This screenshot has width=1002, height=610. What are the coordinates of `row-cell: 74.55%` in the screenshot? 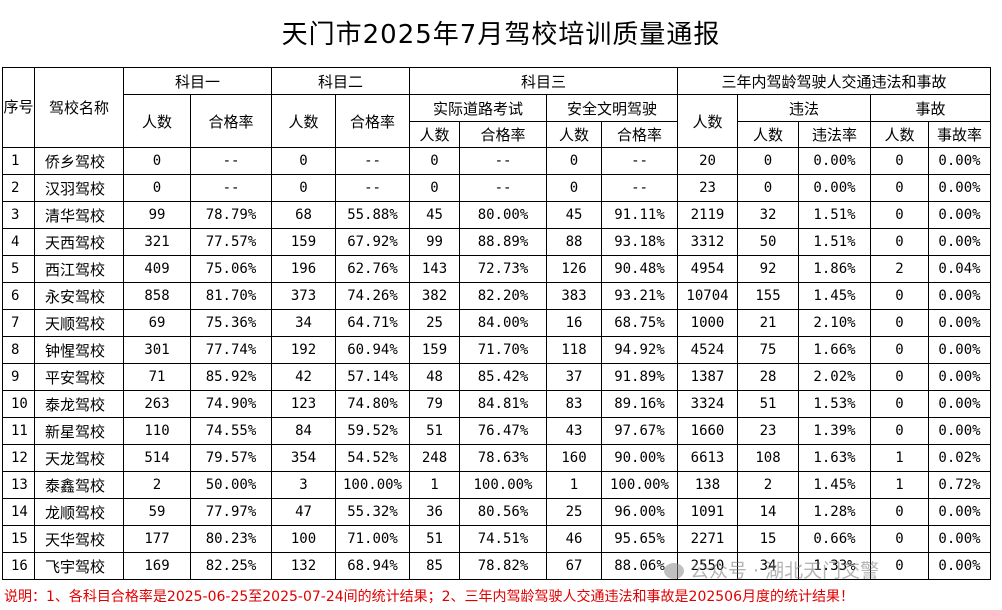 It's located at (231, 431).